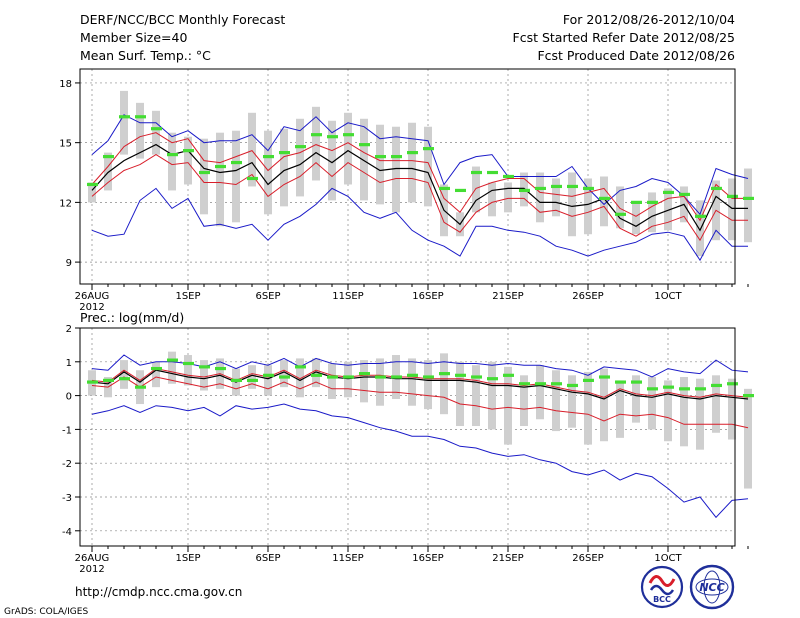  Describe the element at coordinates (662, 599) in the screenshot. I see `bcc-logo-text: BCC` at that location.